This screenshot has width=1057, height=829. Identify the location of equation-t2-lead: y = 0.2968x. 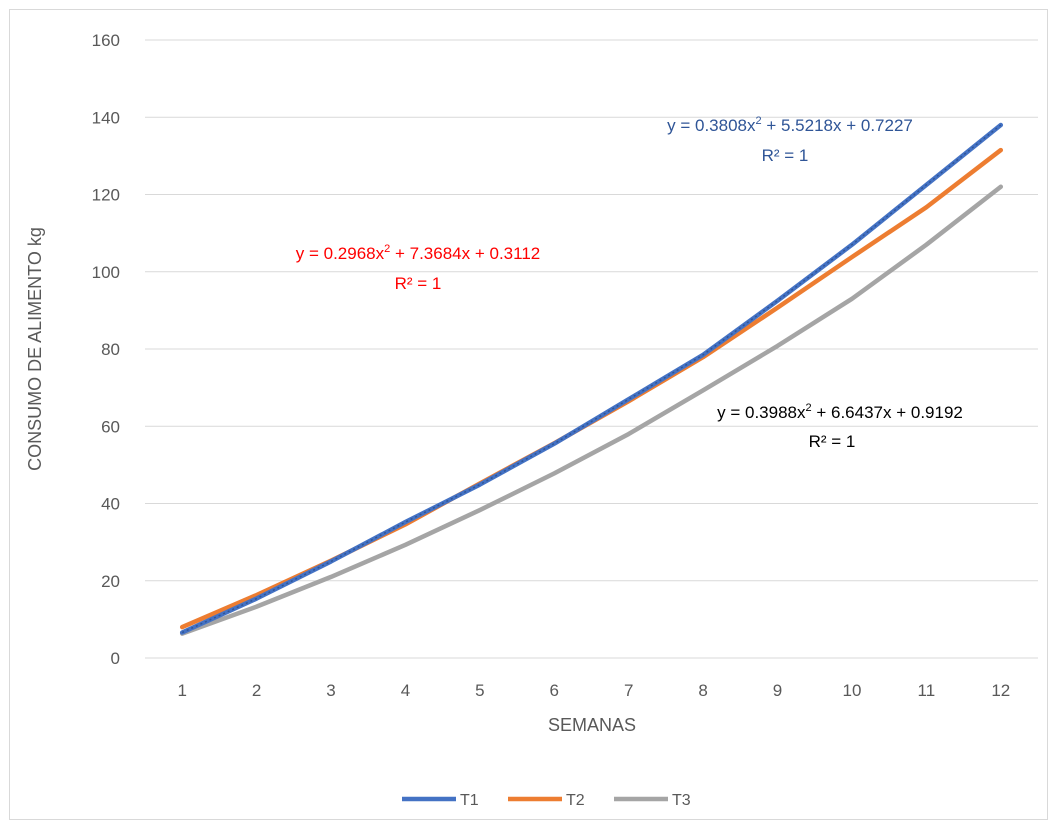
(340, 253).